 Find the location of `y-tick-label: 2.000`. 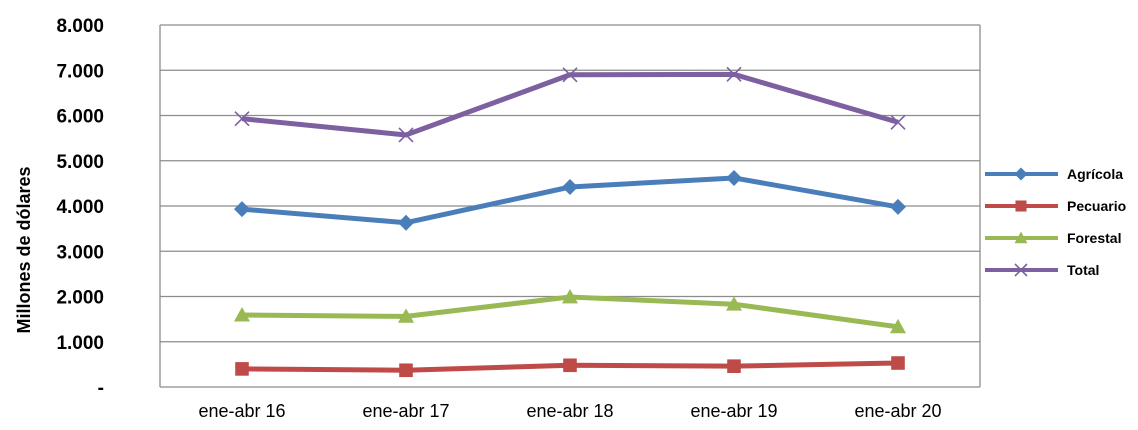

y-tick-label: 2.000 is located at coordinates (80, 298).